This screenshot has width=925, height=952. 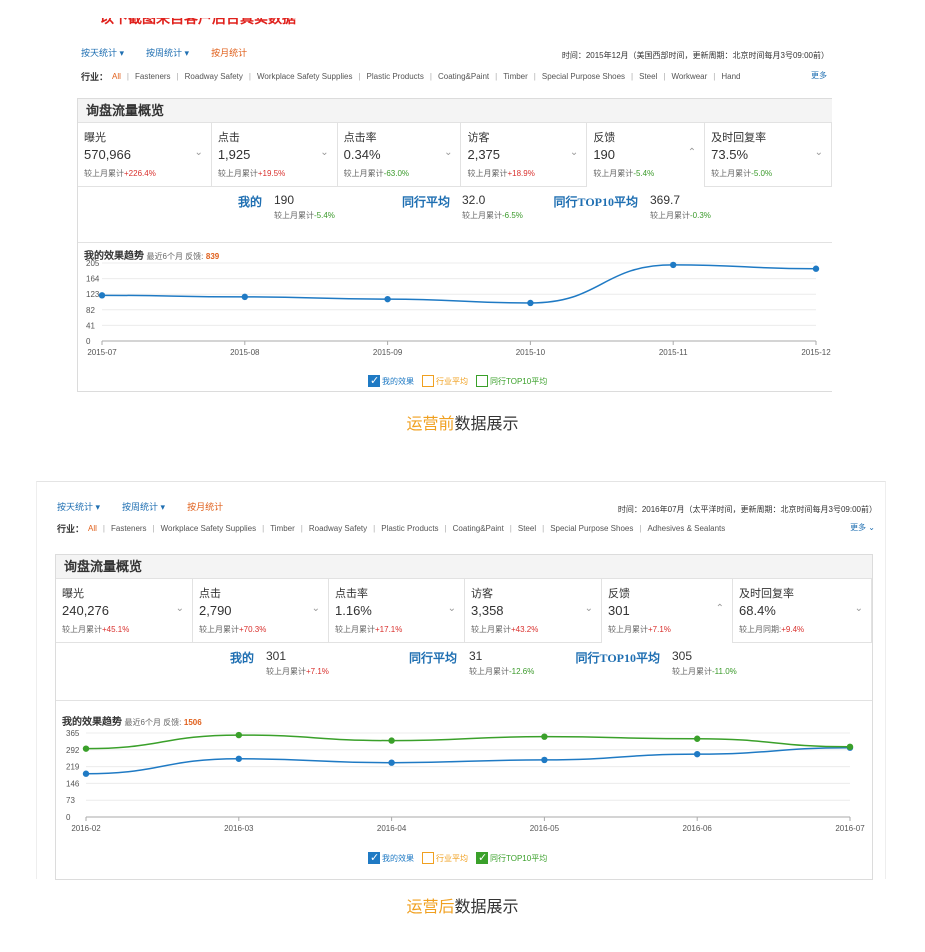 I want to click on metric-card: 点击 1,925 较上月累计+19.5% ⌄, so click(x=274, y=155).